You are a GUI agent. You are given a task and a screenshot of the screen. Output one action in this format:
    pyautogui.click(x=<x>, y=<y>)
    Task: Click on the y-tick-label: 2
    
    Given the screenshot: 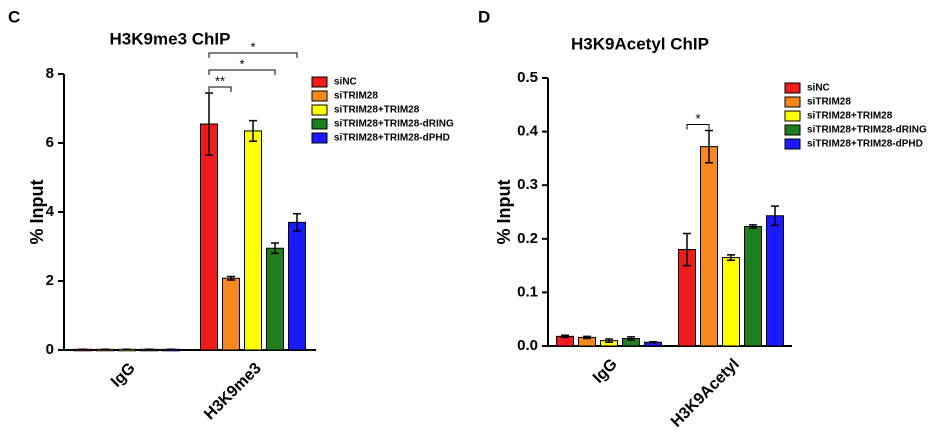 What is the action you would take?
    pyautogui.click(x=50, y=280)
    